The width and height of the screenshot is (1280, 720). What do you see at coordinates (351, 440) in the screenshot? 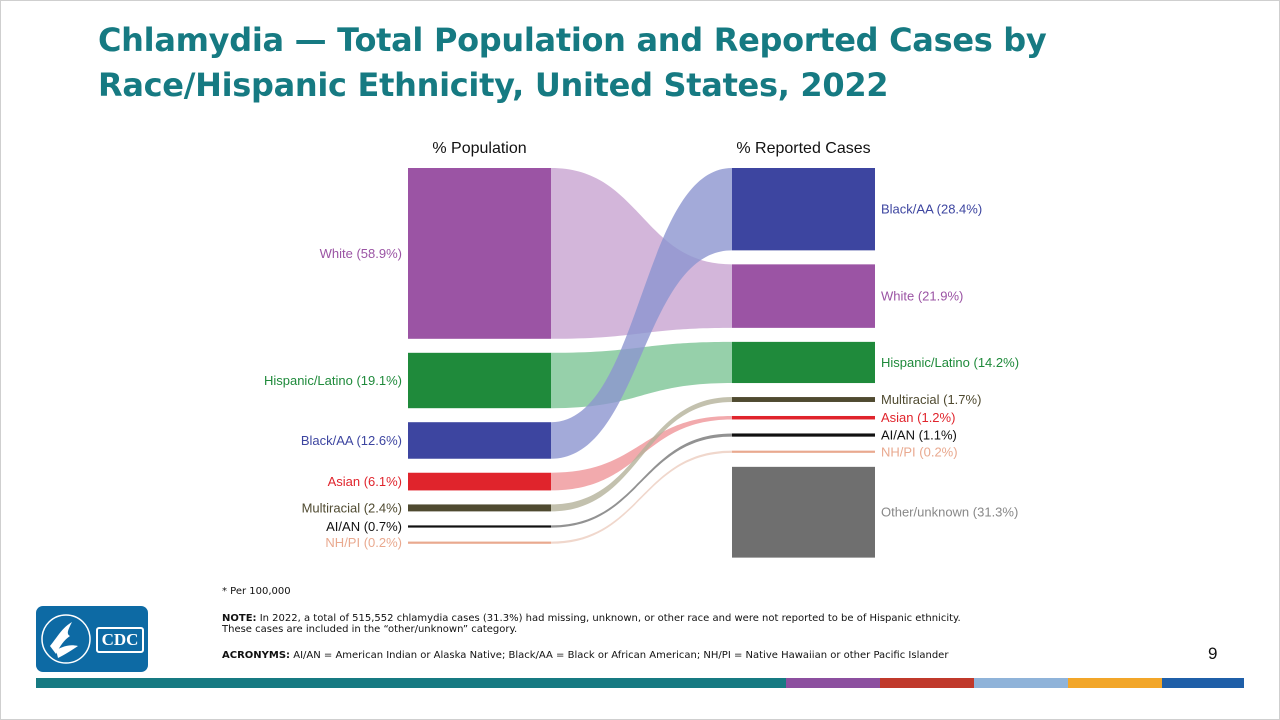
I see `left-label-black-aa: Black/AA (12.6%)` at bounding box center [351, 440].